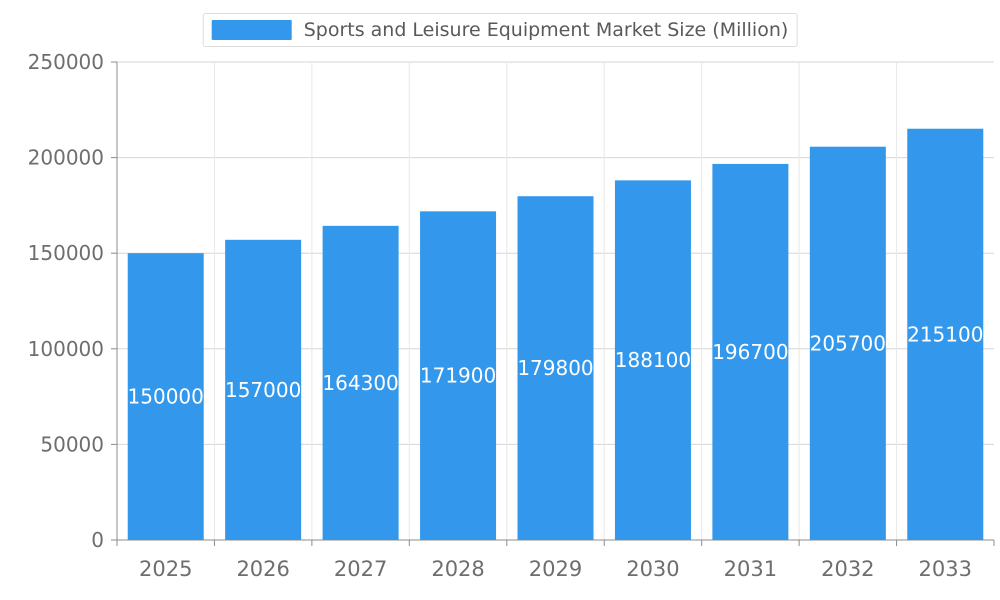 The image size is (1000, 600). Describe the element at coordinates (97, 540) in the screenshot. I see `y-tick-label: 0` at that location.